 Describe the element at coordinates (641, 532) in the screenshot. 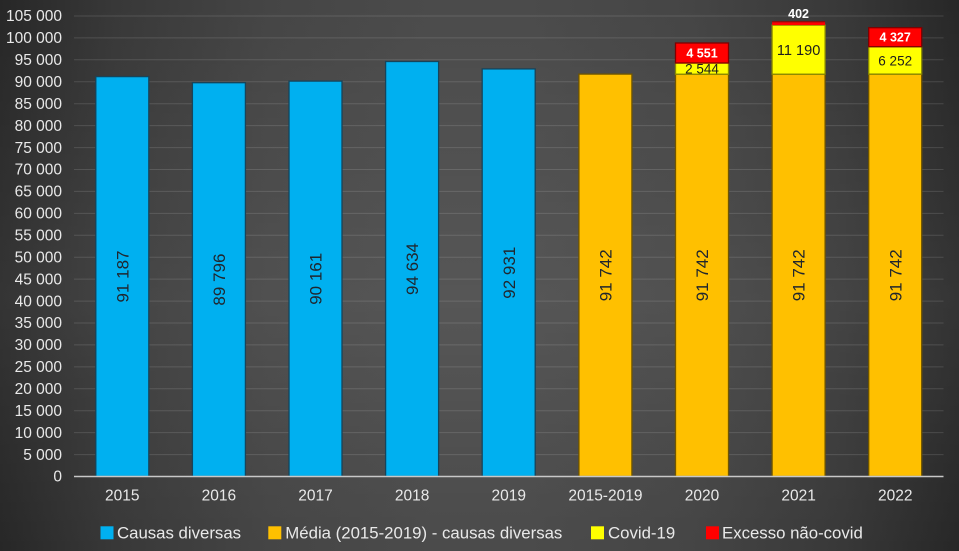

I see `svg-text: Covid-19` at that location.